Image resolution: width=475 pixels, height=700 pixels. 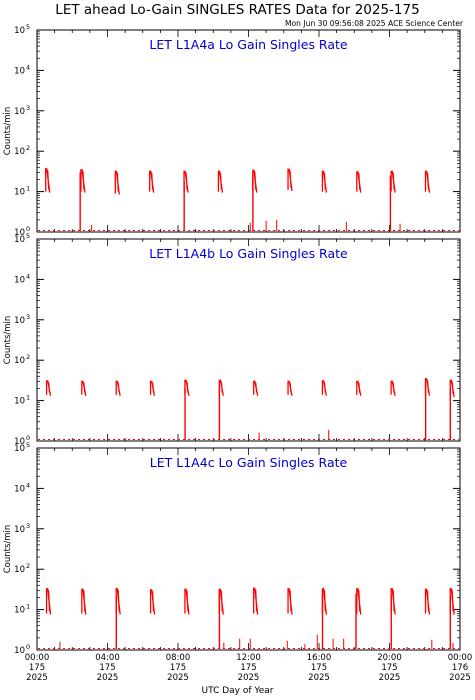 I want to click on x-tick-label-time: 20:00, so click(x=389, y=658).